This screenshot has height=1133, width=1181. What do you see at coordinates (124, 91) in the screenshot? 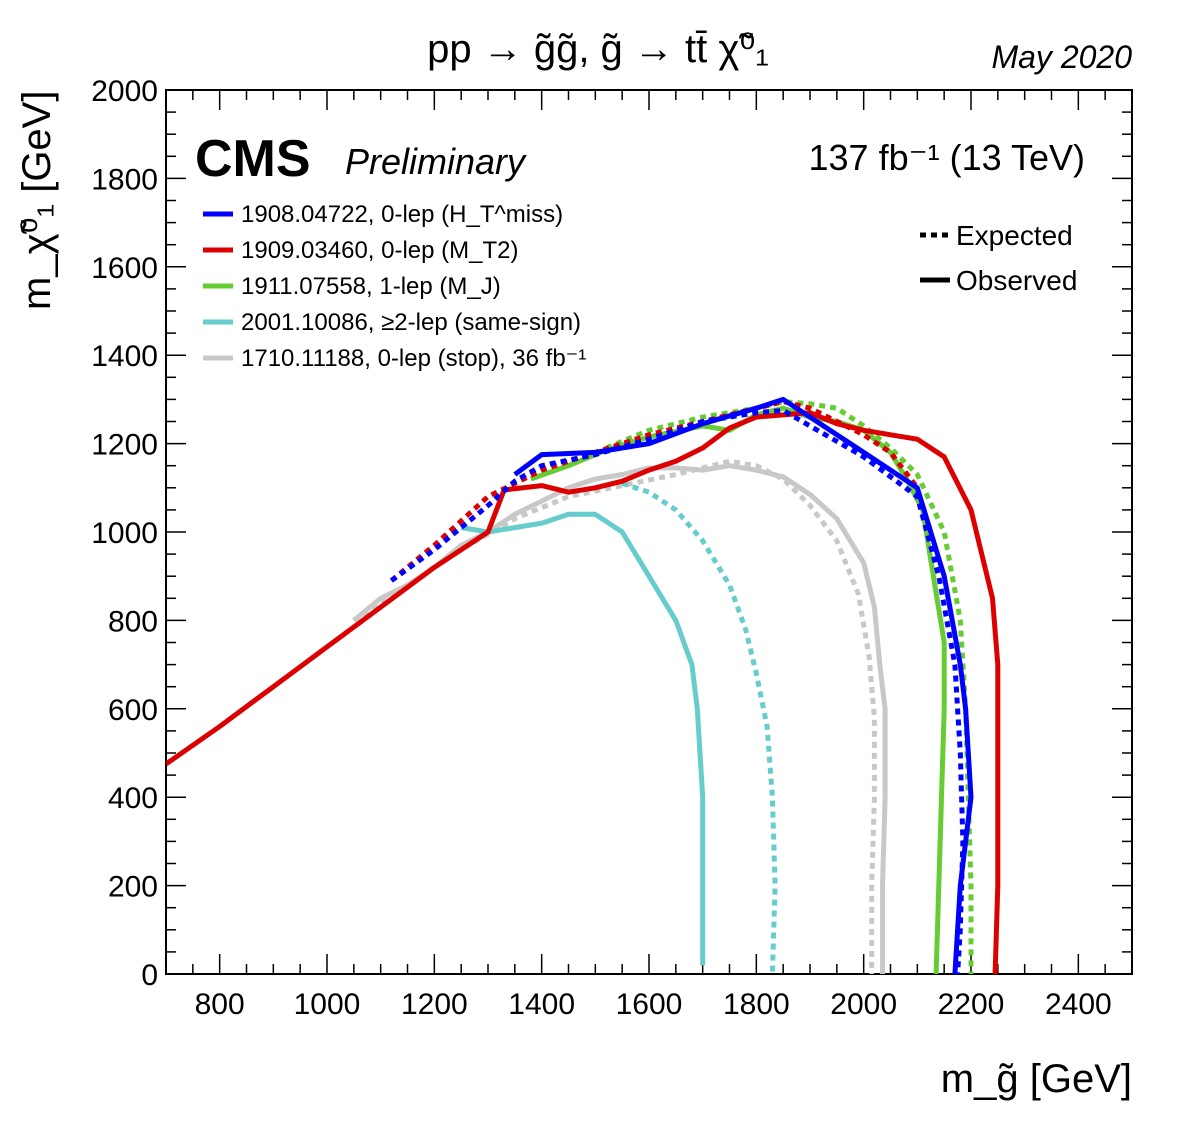
I see `y-tick-label: 2000` at bounding box center [124, 91].